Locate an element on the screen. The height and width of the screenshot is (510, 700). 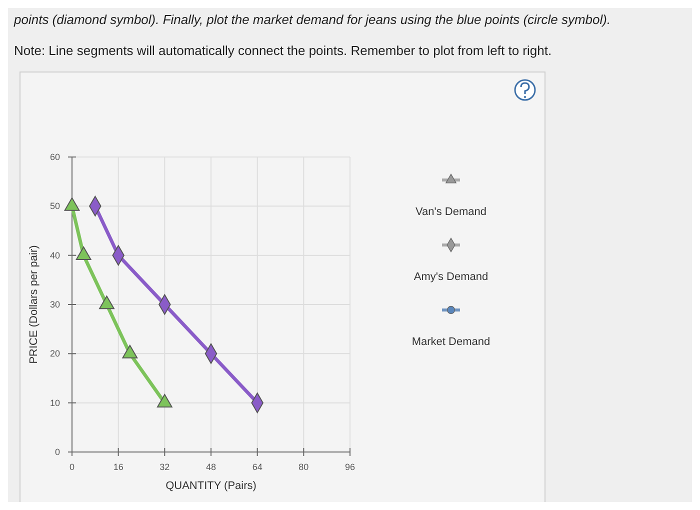
x-tick-label: 32 is located at coordinates (165, 467).